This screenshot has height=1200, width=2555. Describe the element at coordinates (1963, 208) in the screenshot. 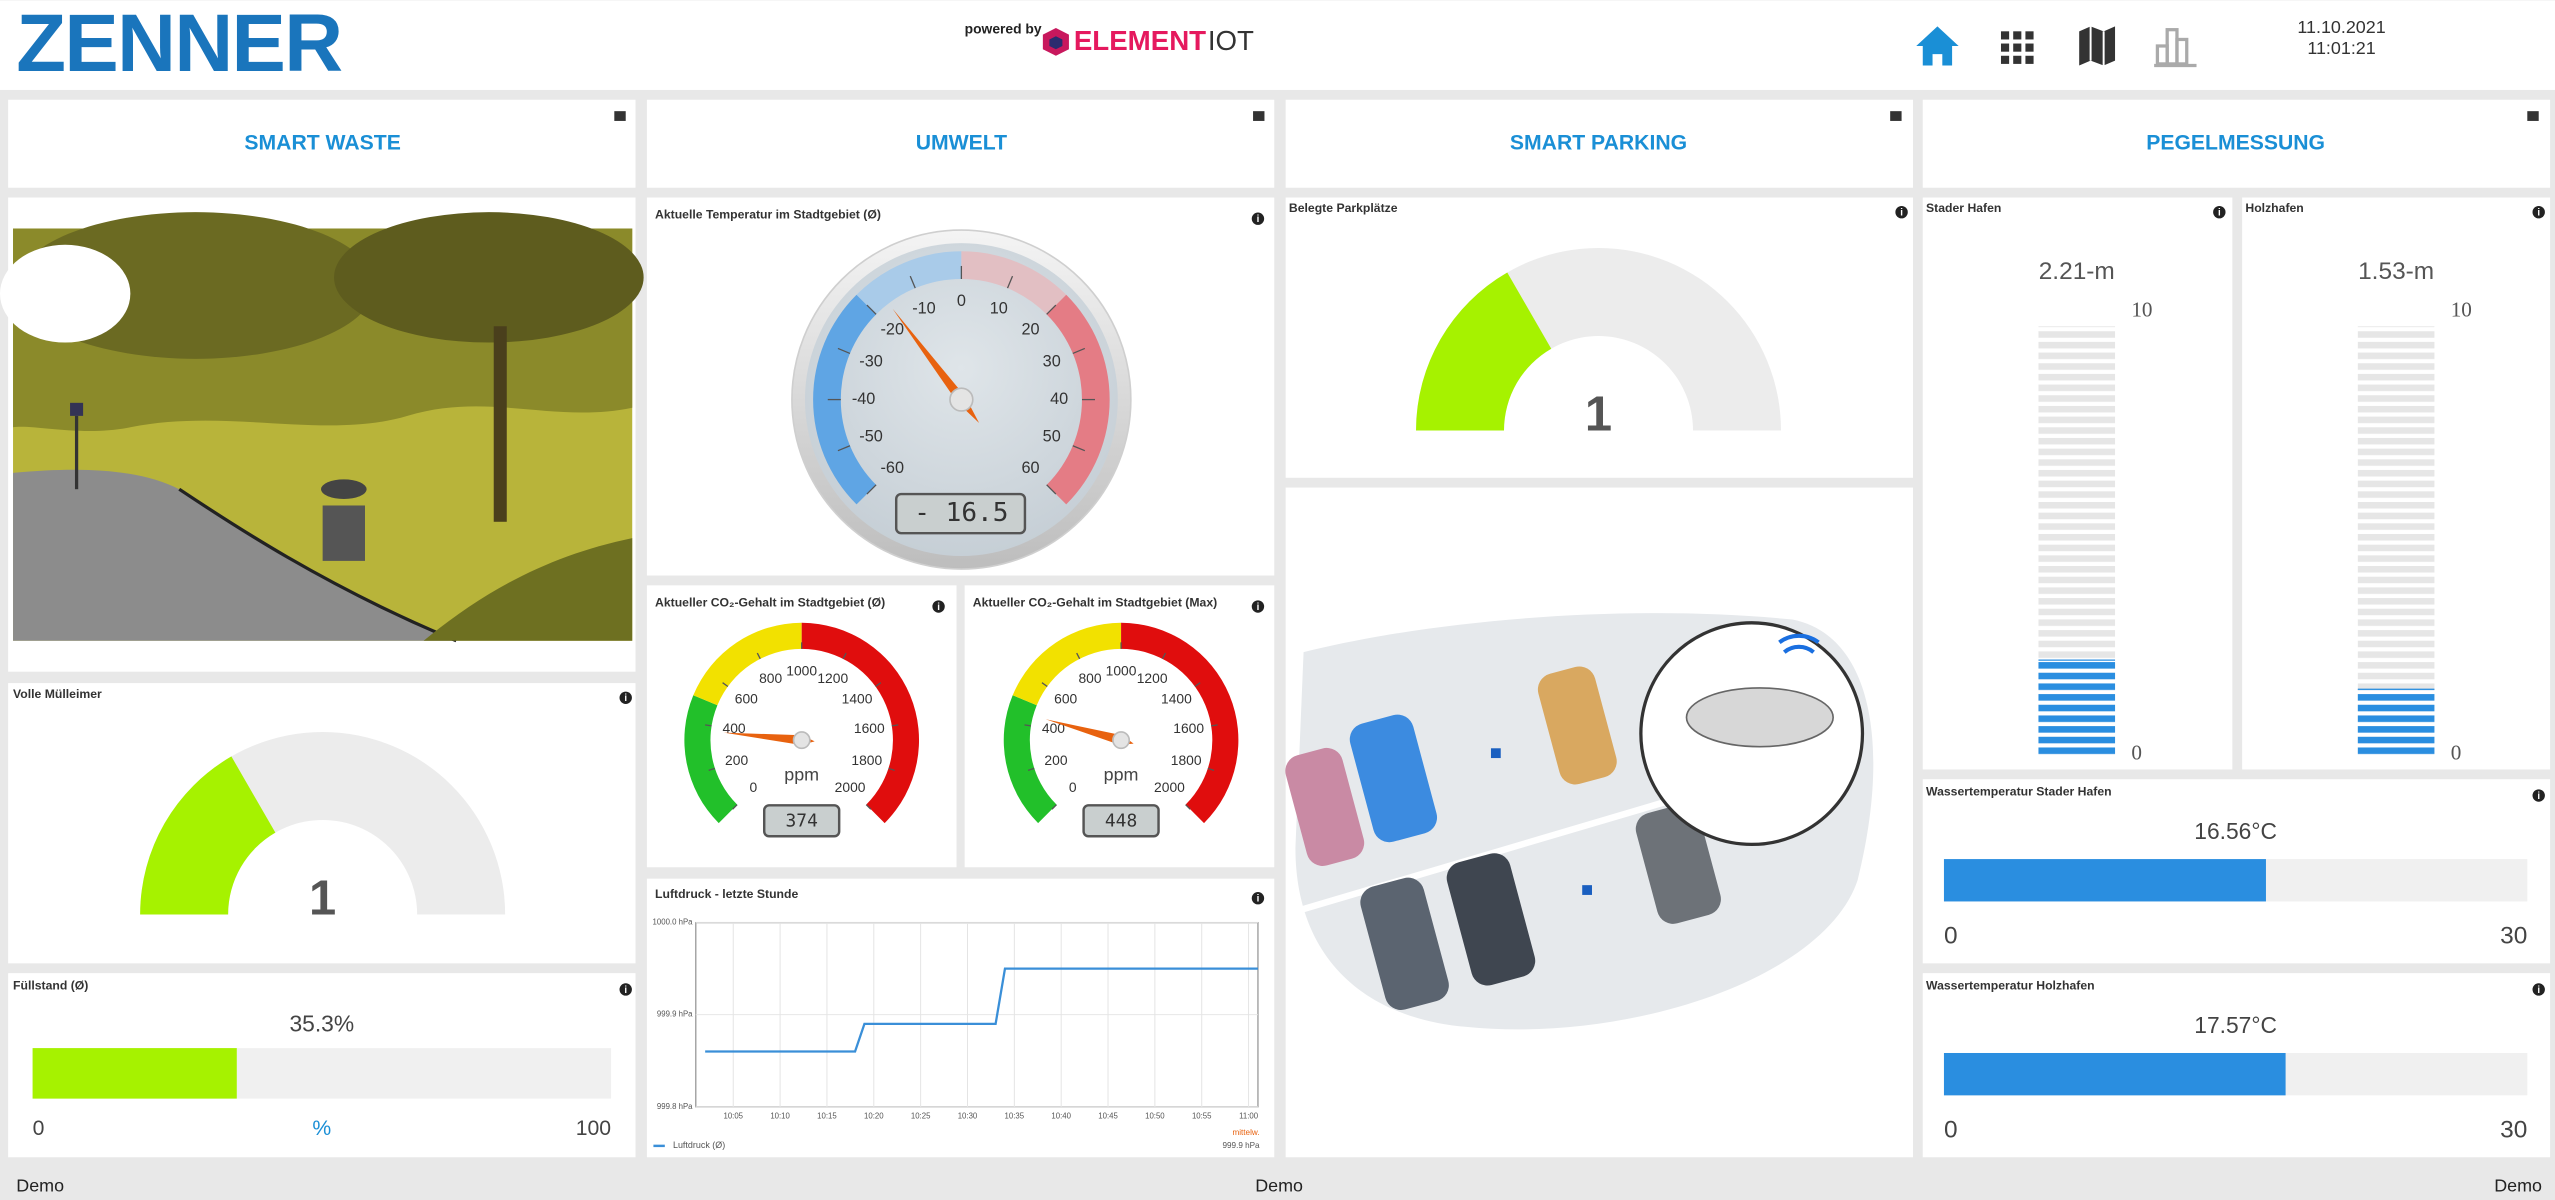

I see `widget-title: Stader Hafen` at that location.